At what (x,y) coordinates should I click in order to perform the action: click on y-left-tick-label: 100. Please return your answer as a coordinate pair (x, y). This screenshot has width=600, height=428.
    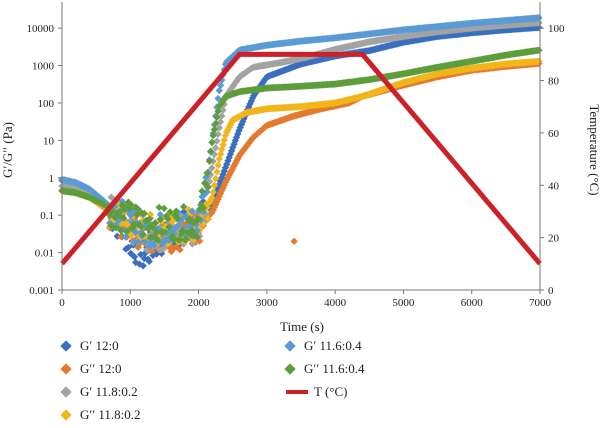
    Looking at the image, I should click on (46, 104).